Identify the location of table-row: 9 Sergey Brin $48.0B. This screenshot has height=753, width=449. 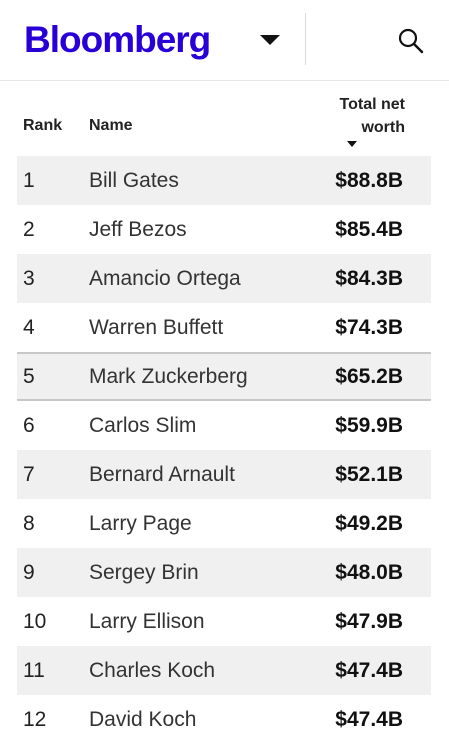
(224, 572).